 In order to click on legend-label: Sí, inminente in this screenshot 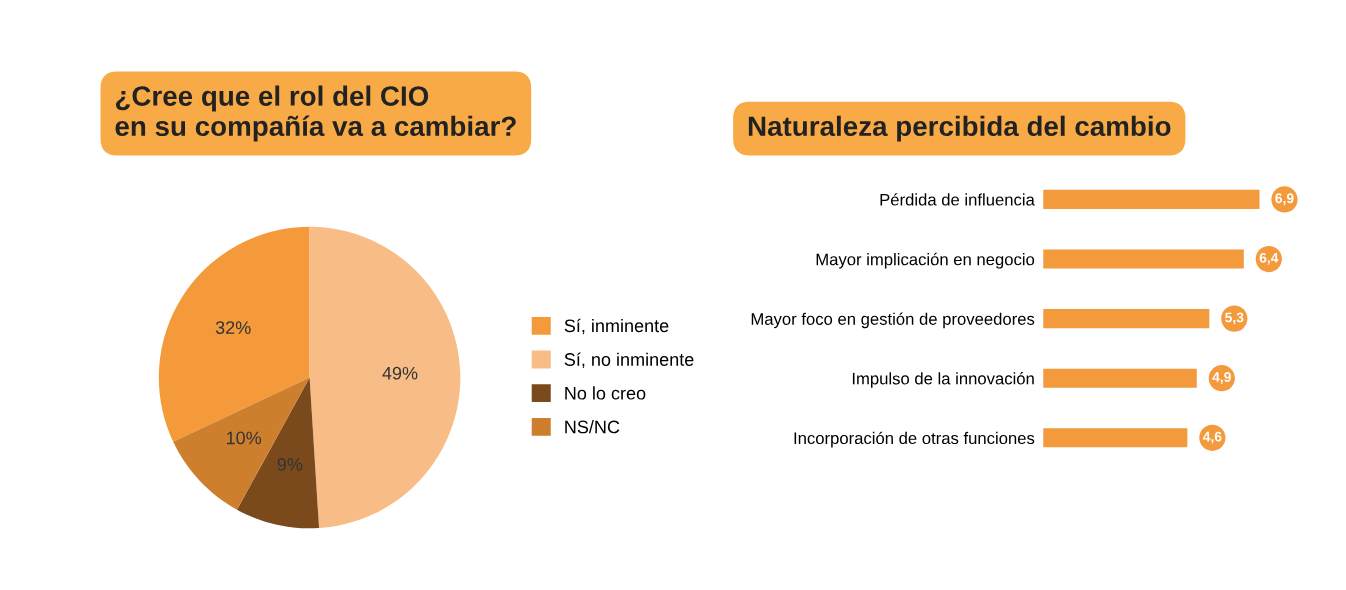, I will do `click(616, 326)`.